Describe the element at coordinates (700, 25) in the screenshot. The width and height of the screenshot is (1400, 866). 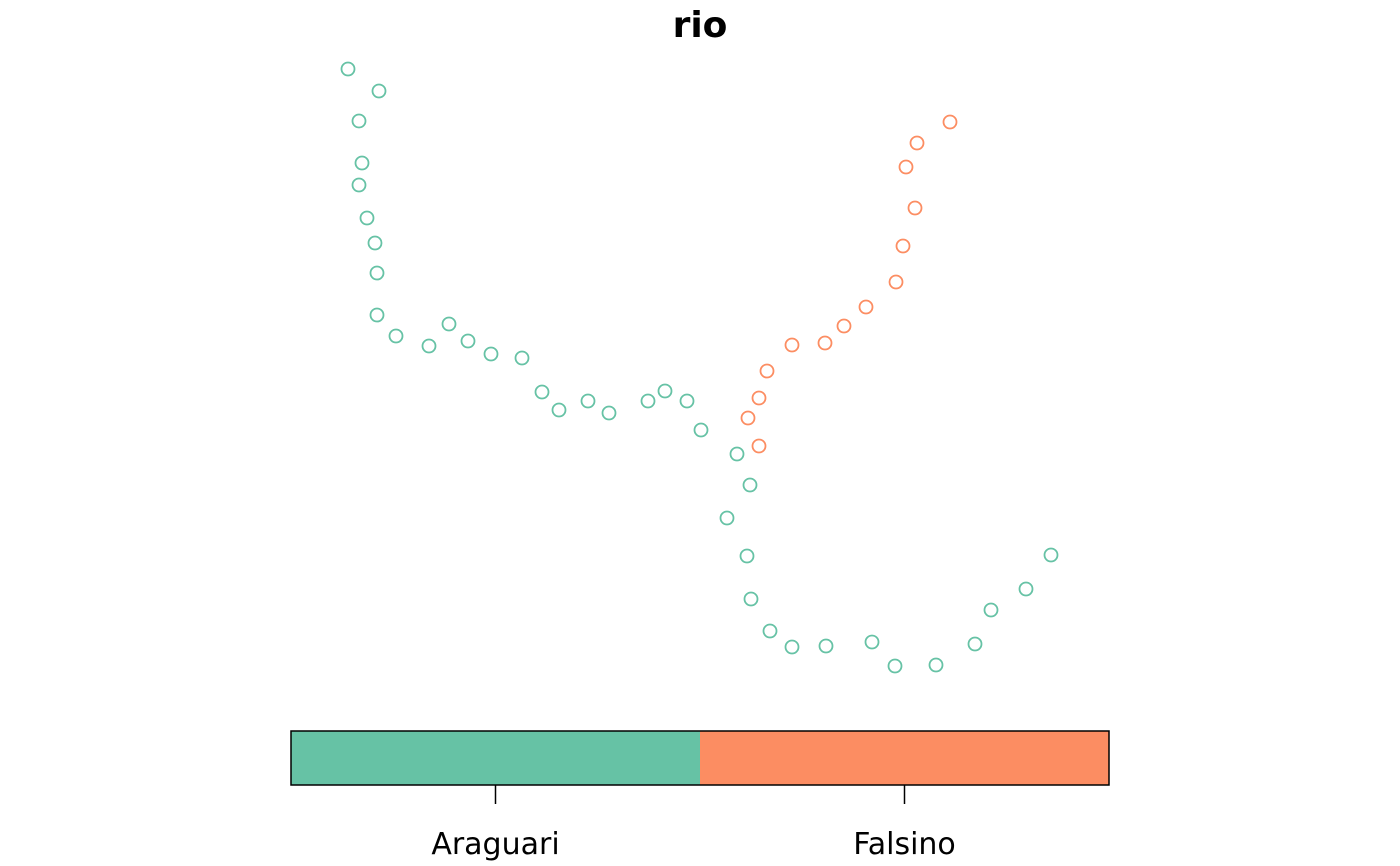
I see `chart-title: rio` at that location.